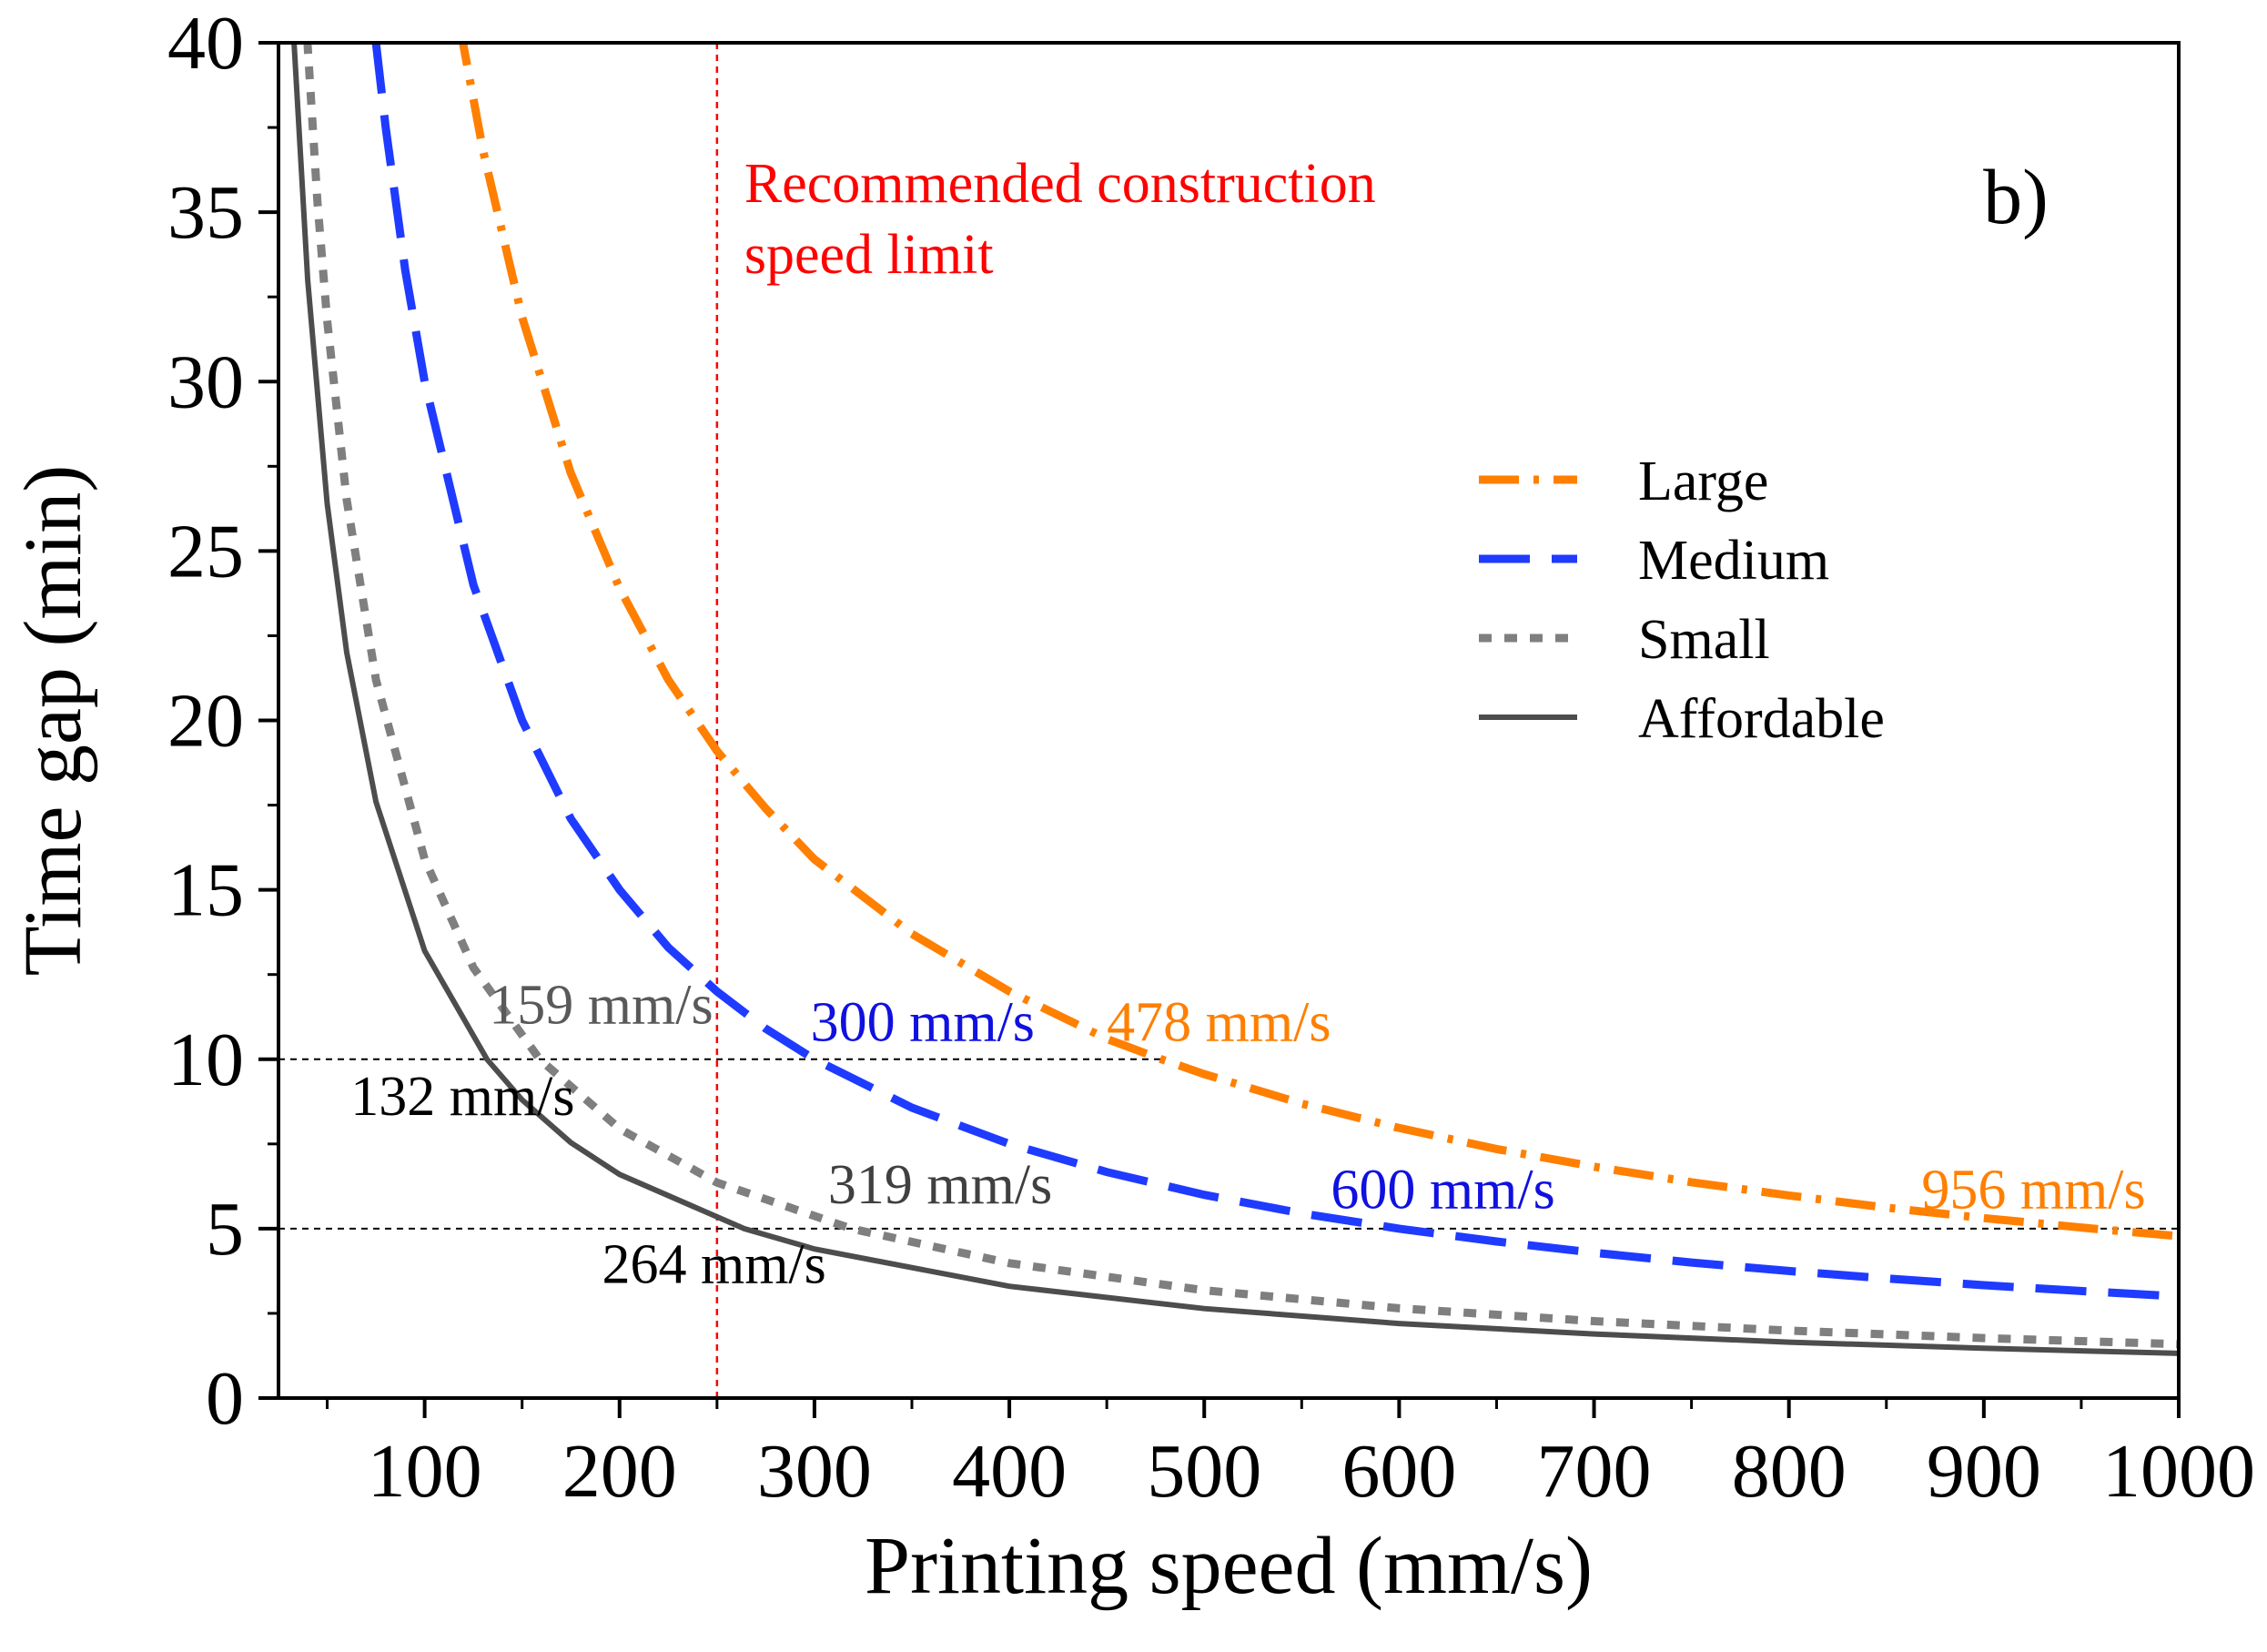 The width and height of the screenshot is (2267, 1652). What do you see at coordinates (2016, 197) in the screenshot?
I see `panel-label: b)` at bounding box center [2016, 197].